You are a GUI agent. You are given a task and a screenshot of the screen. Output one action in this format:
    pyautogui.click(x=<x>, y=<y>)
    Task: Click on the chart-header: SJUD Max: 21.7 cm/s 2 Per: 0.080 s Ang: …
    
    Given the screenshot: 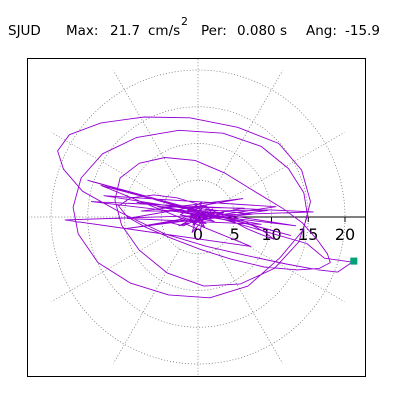 What is the action you would take?
    pyautogui.click(x=194, y=27)
    